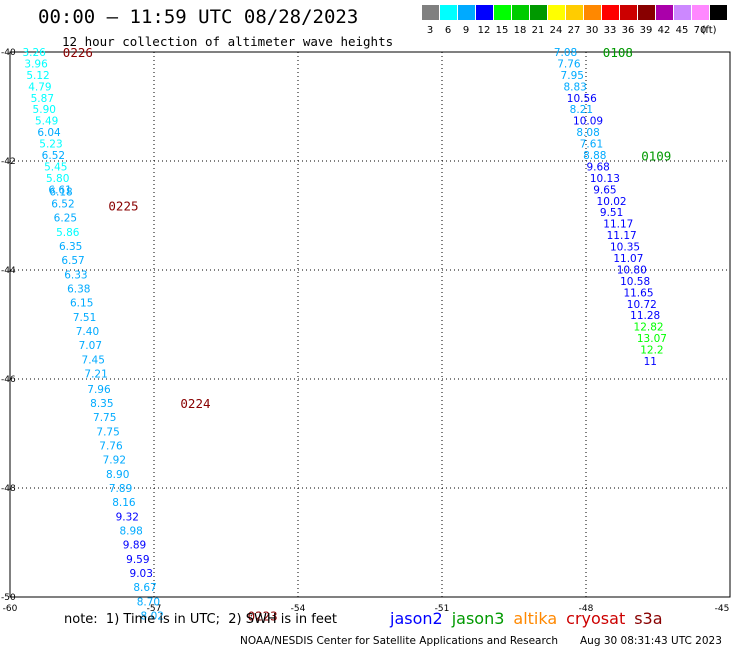  What do you see at coordinates (144, 588) in the screenshot?
I see `wave-height-value: 8.67` at bounding box center [144, 588].